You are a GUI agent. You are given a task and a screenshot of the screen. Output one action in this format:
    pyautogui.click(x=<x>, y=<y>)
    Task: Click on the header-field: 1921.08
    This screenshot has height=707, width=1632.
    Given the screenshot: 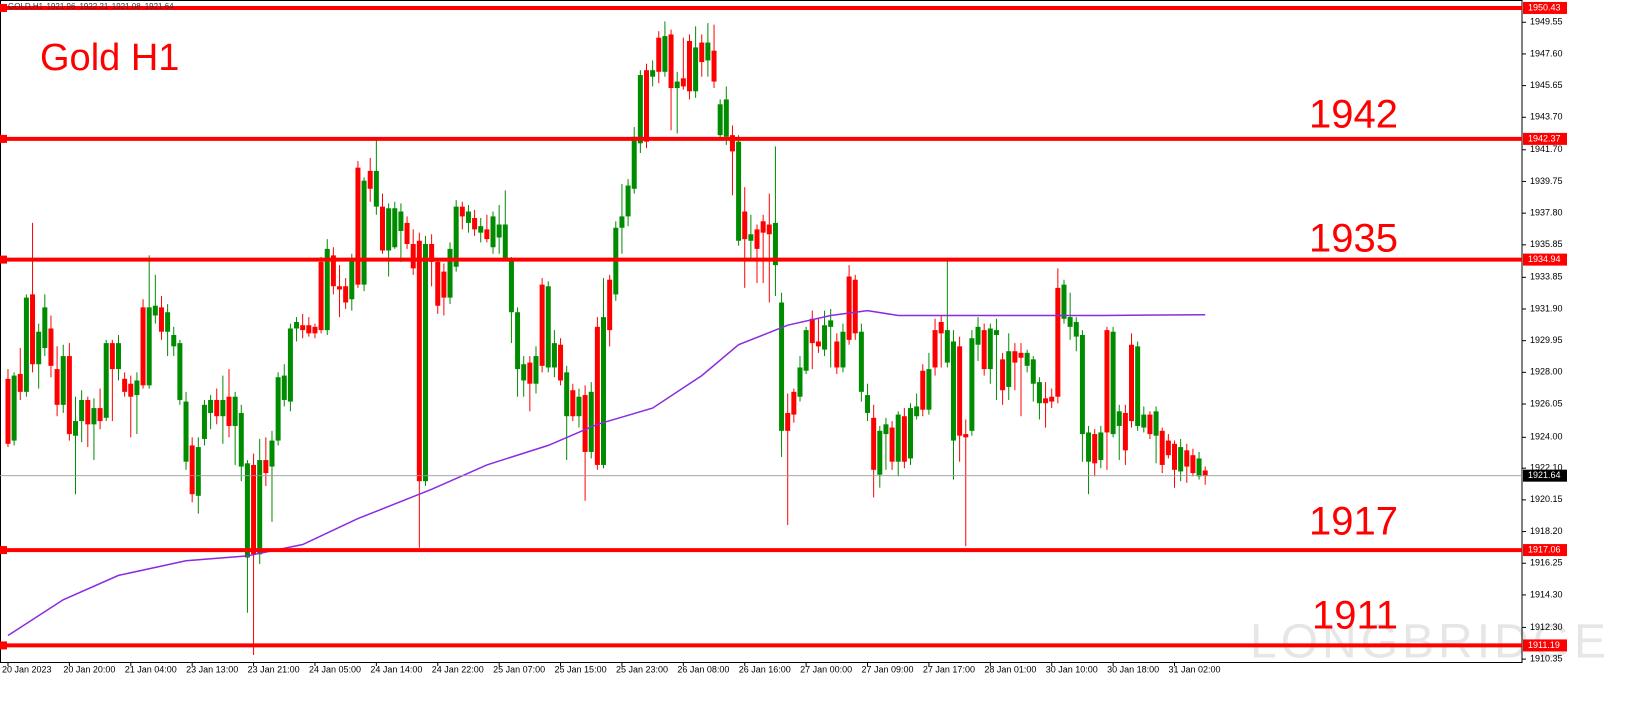 What is the action you would take?
    pyautogui.click(x=126, y=6)
    